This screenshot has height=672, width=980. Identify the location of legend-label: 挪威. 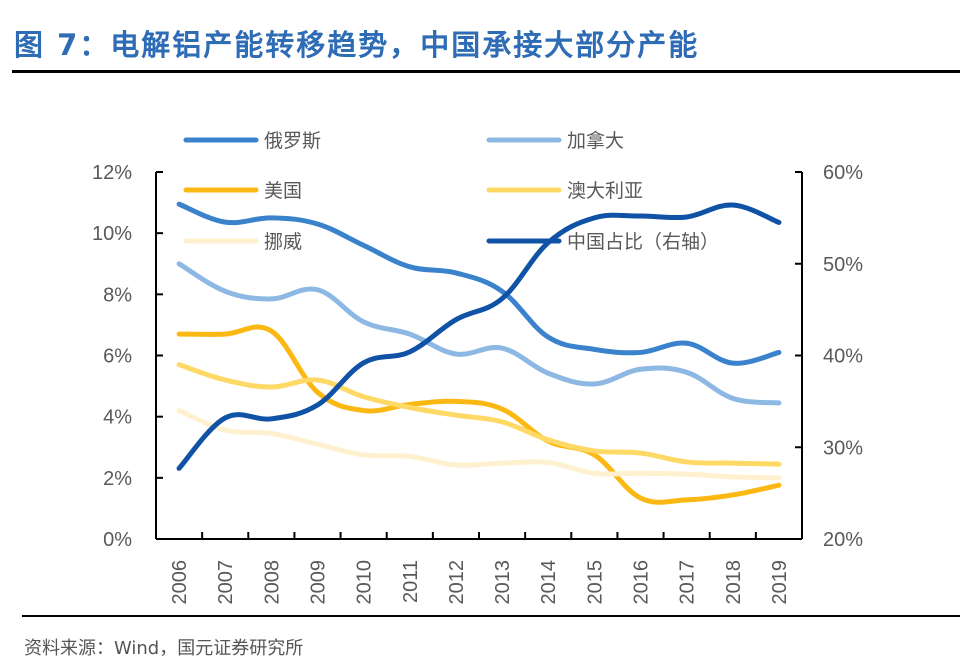
(283, 242).